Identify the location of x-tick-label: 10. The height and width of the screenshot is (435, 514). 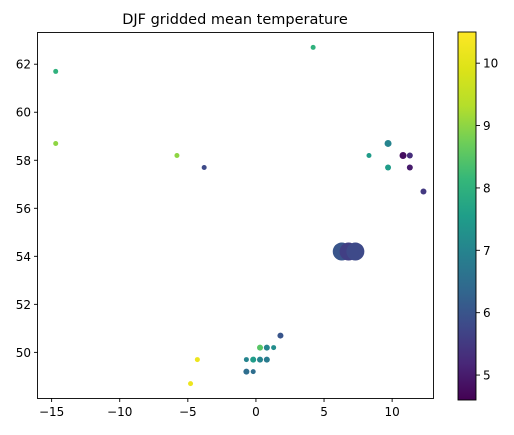
(391, 412).